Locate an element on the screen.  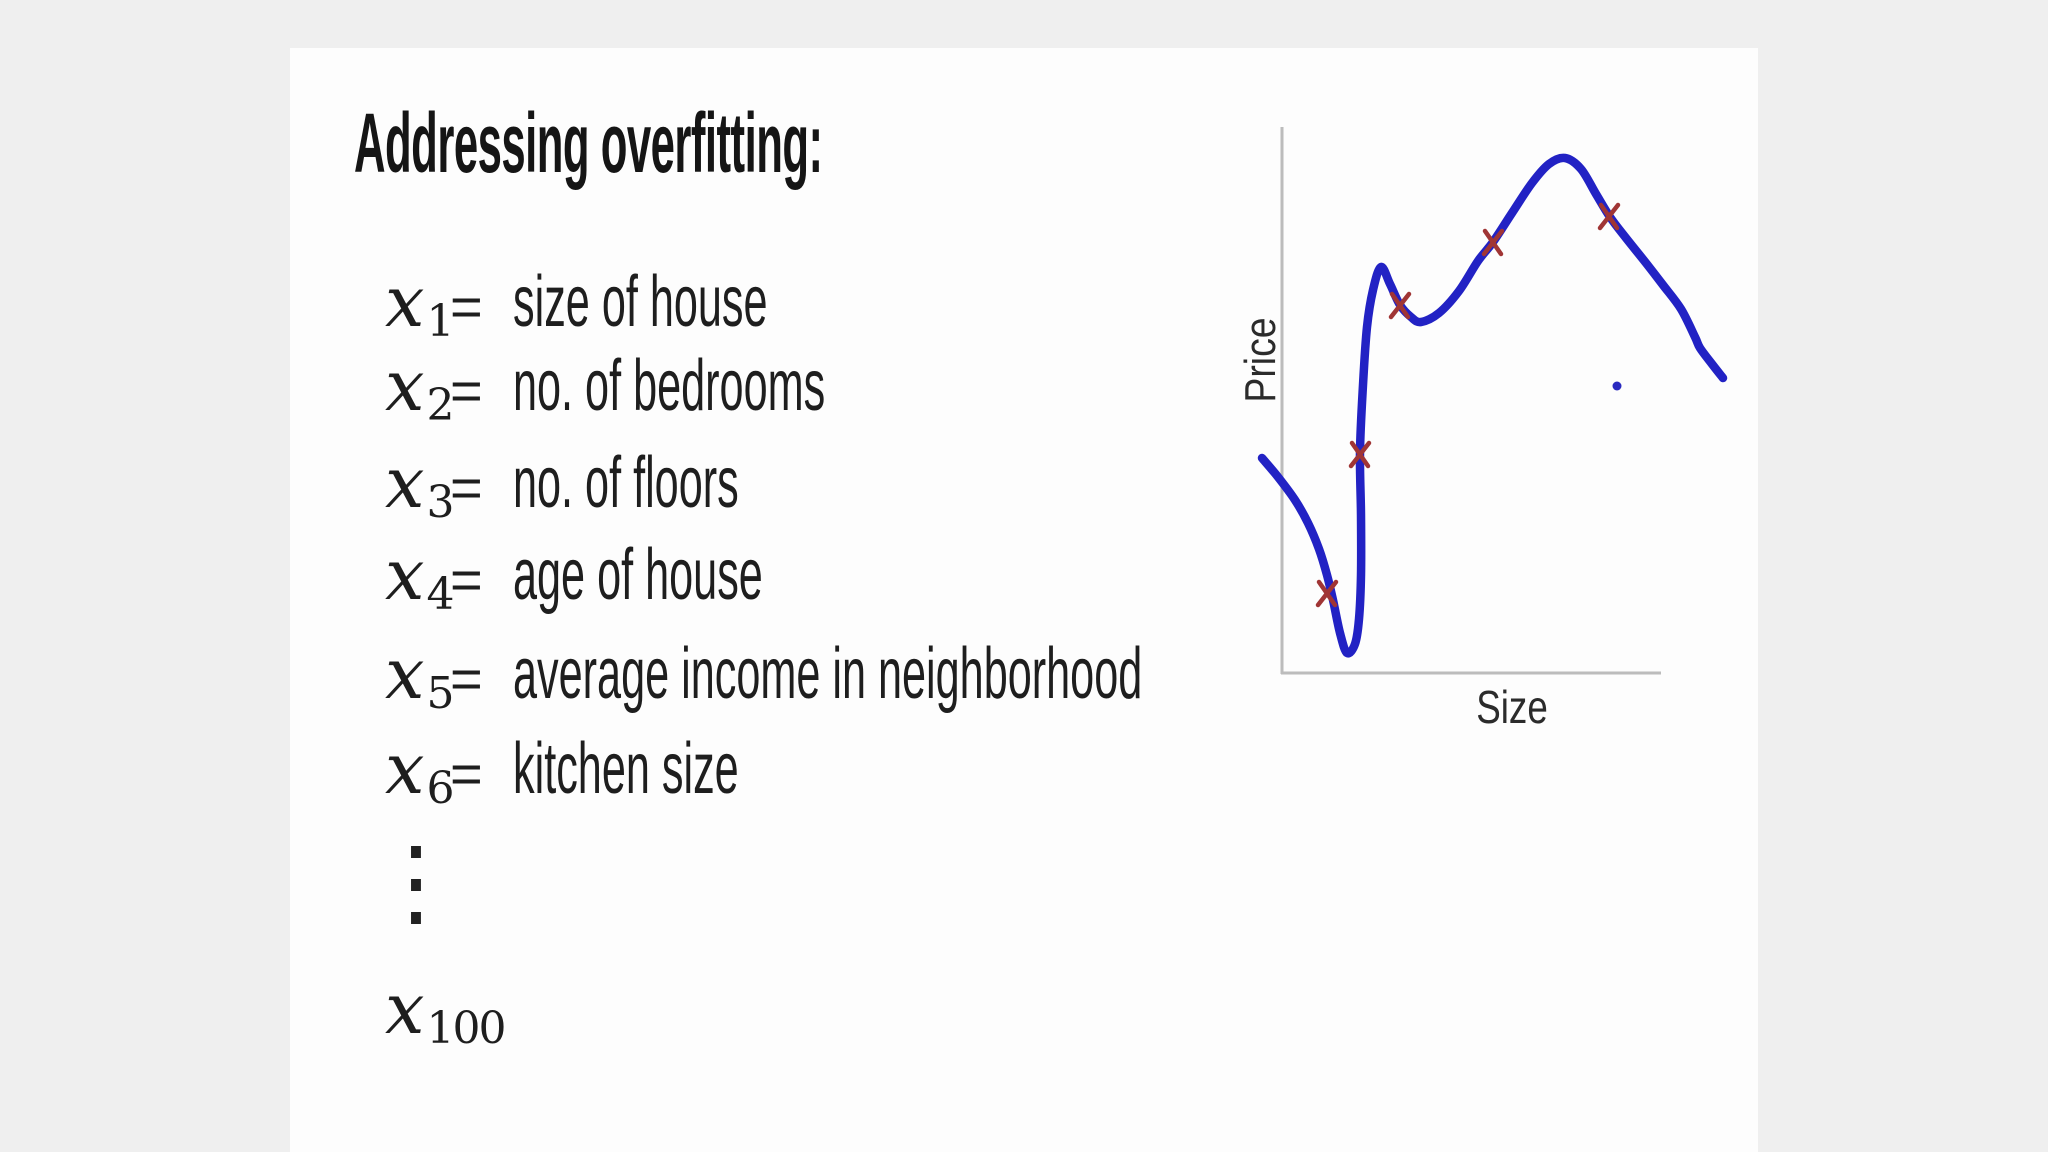
feature-description: average income in neighborhood is located at coordinates (828, 674).